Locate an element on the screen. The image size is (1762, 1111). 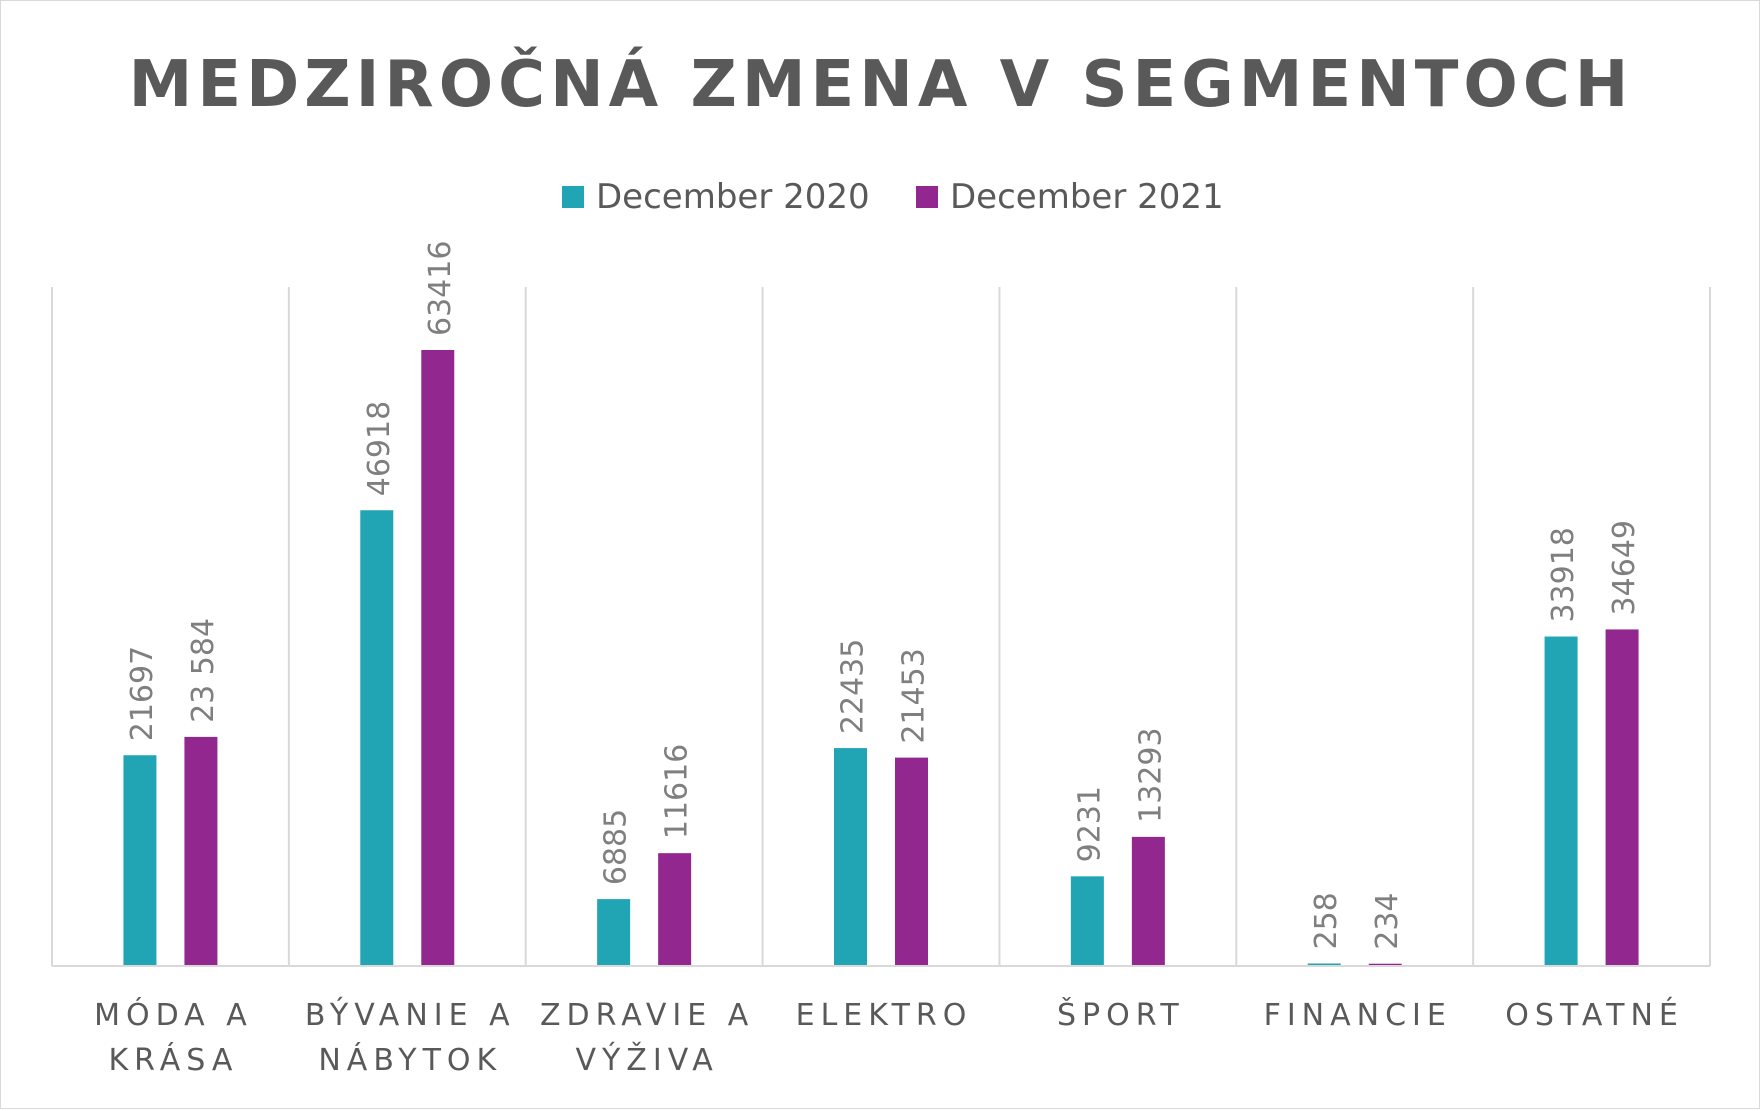
category-label-5-line-1: ŠPORT is located at coordinates (1121, 1014).